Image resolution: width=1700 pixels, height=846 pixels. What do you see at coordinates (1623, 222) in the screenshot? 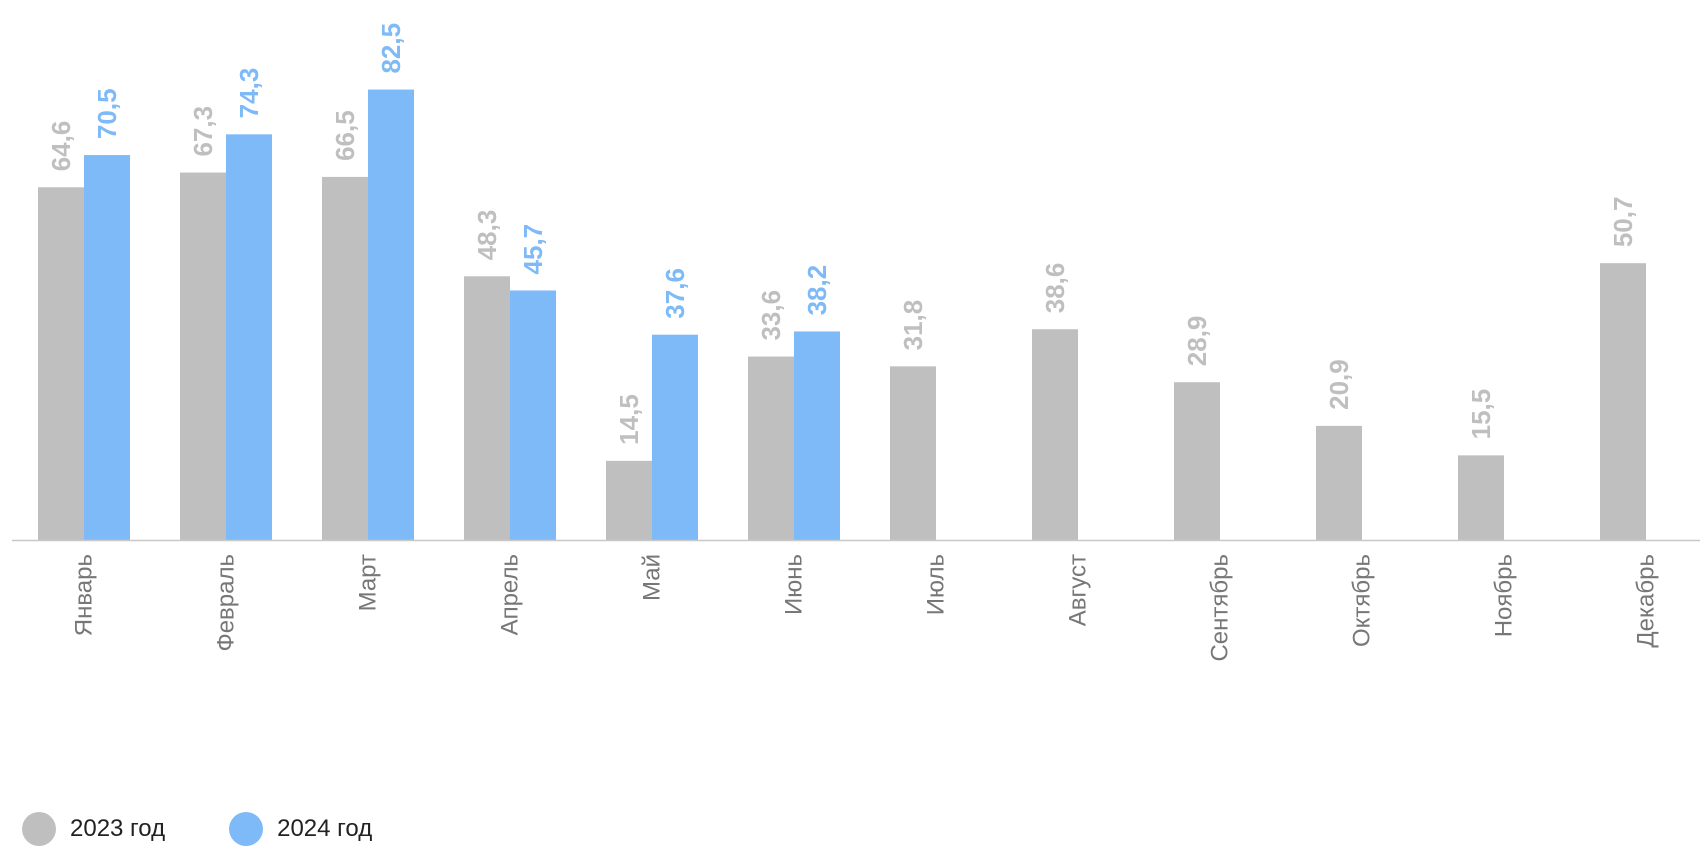
I see `data-label-2023-12: 50,7` at bounding box center [1623, 222].